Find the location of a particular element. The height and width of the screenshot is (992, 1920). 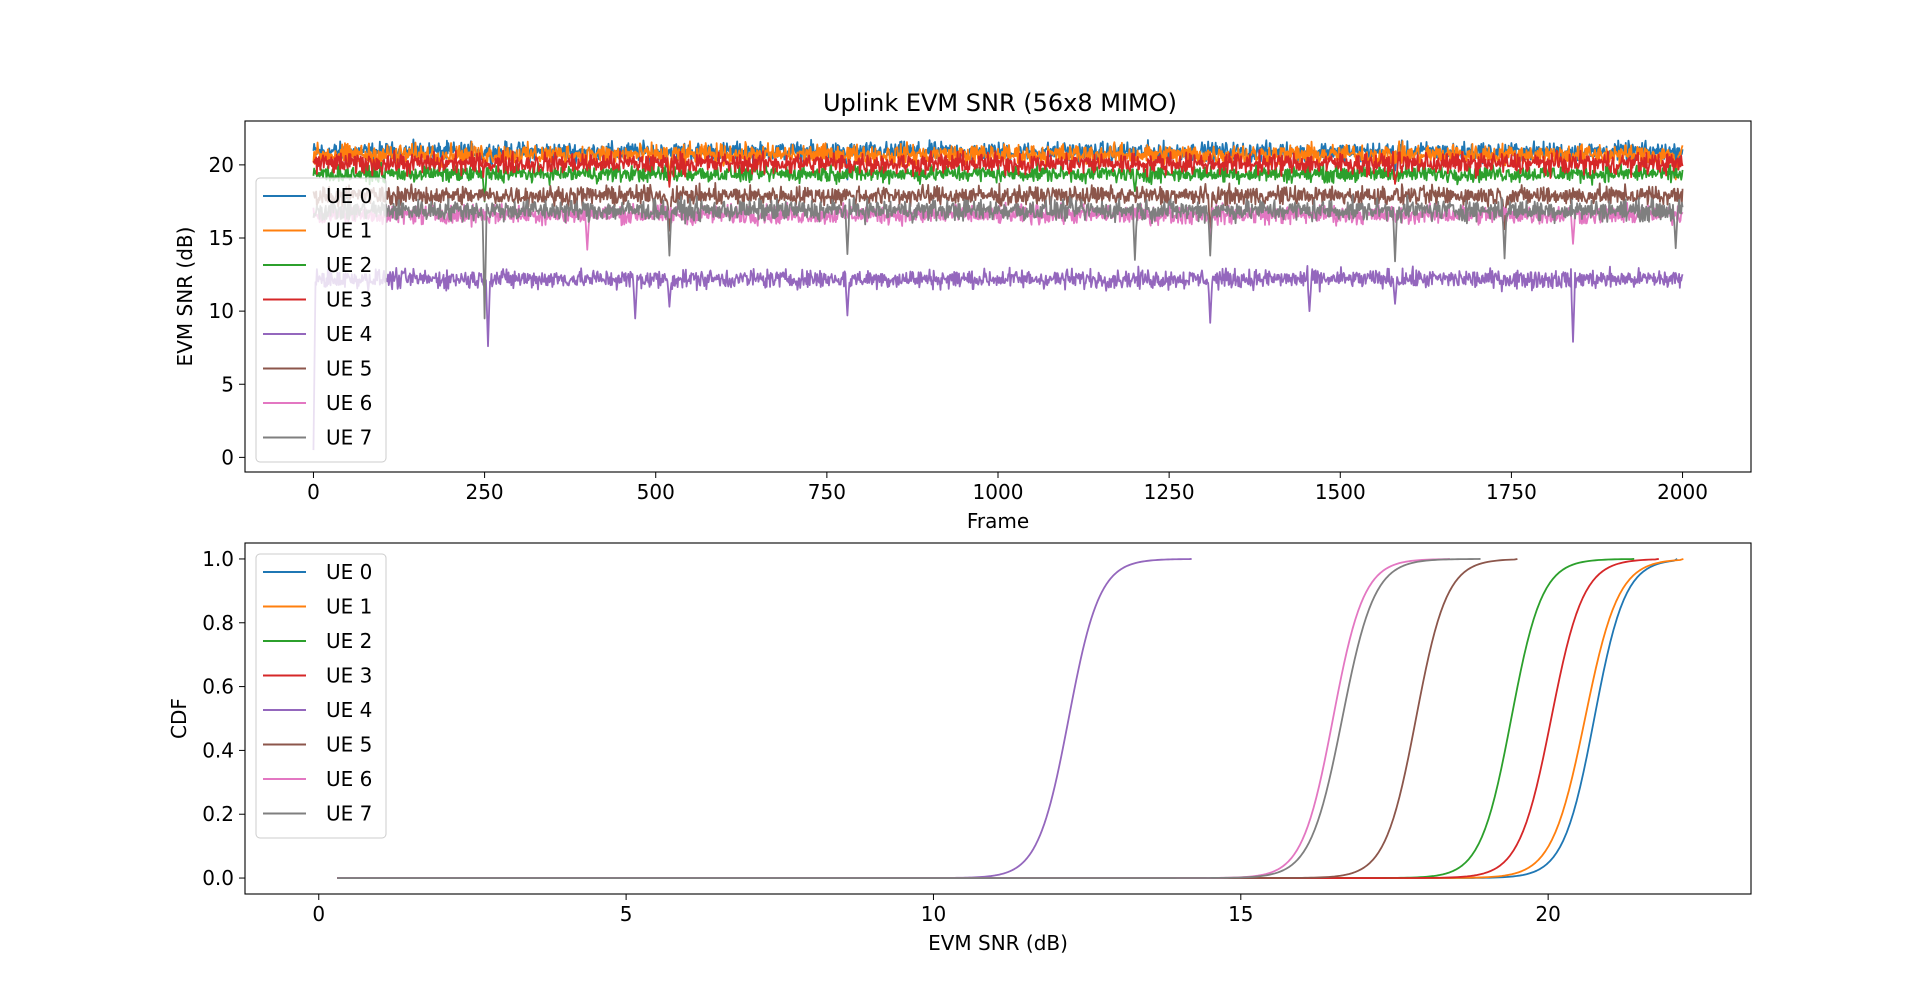

y-tick-label: 5 is located at coordinates (227, 384).